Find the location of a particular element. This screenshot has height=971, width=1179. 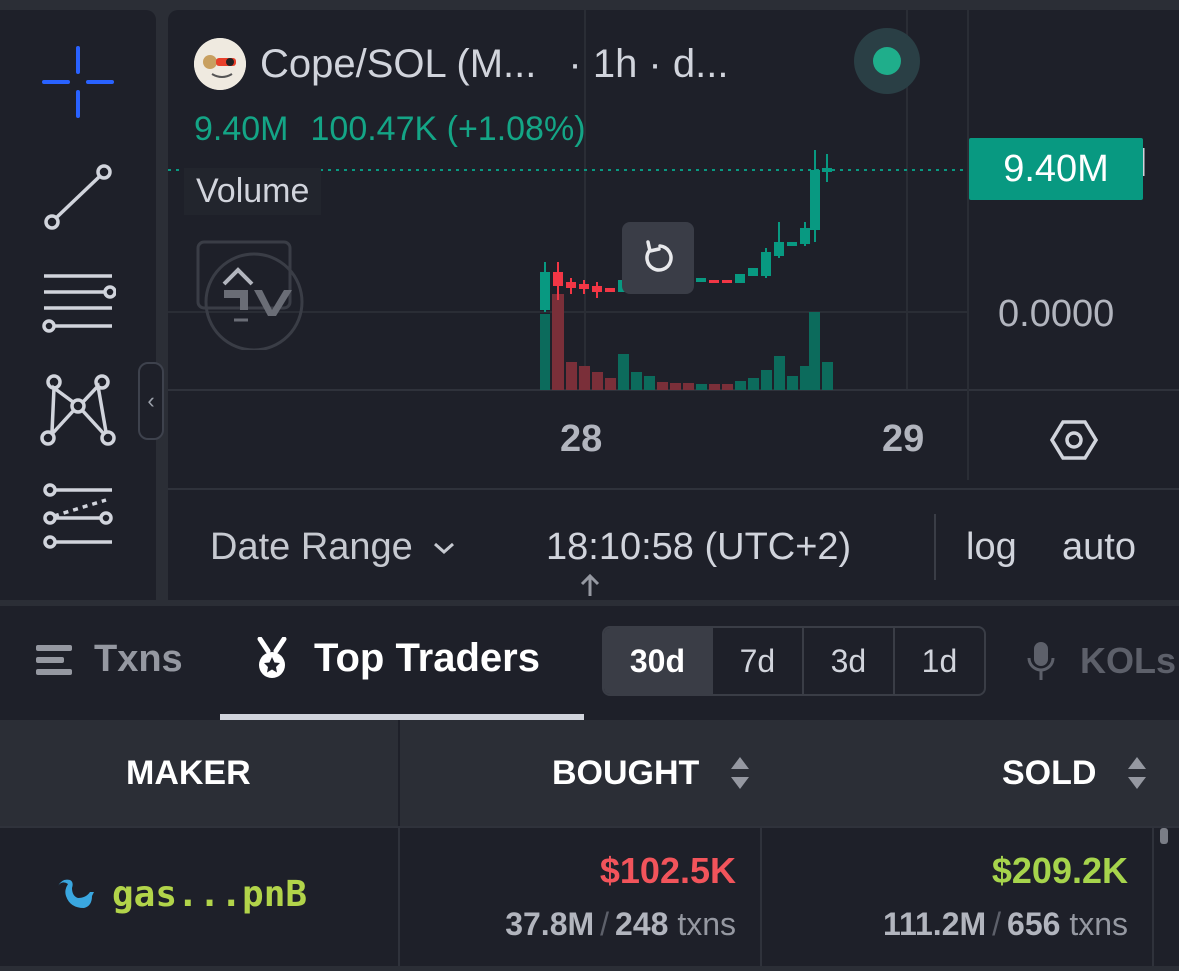

column-header-sold: SOLD is located at coordinates (1075, 773).